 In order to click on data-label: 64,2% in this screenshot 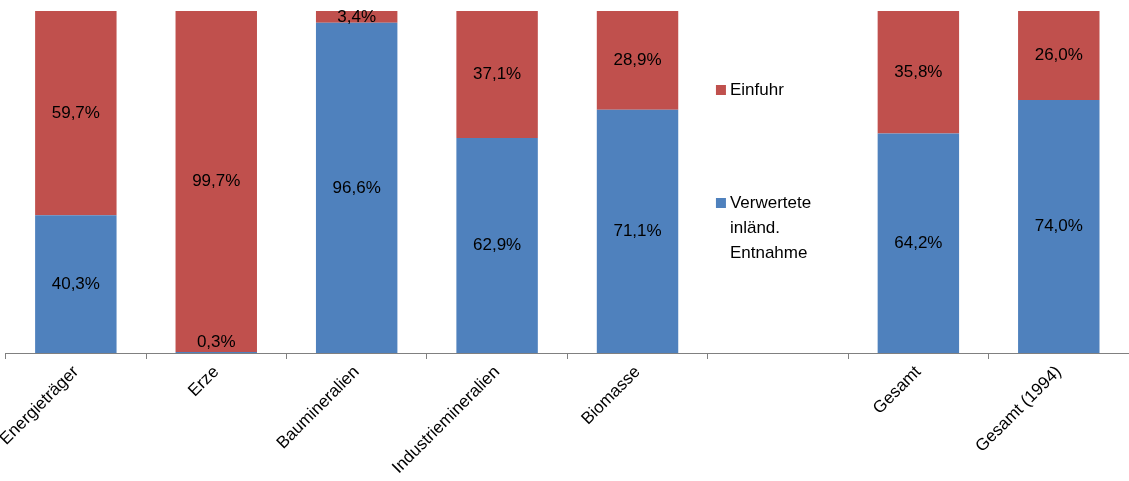, I will do `click(918, 242)`.